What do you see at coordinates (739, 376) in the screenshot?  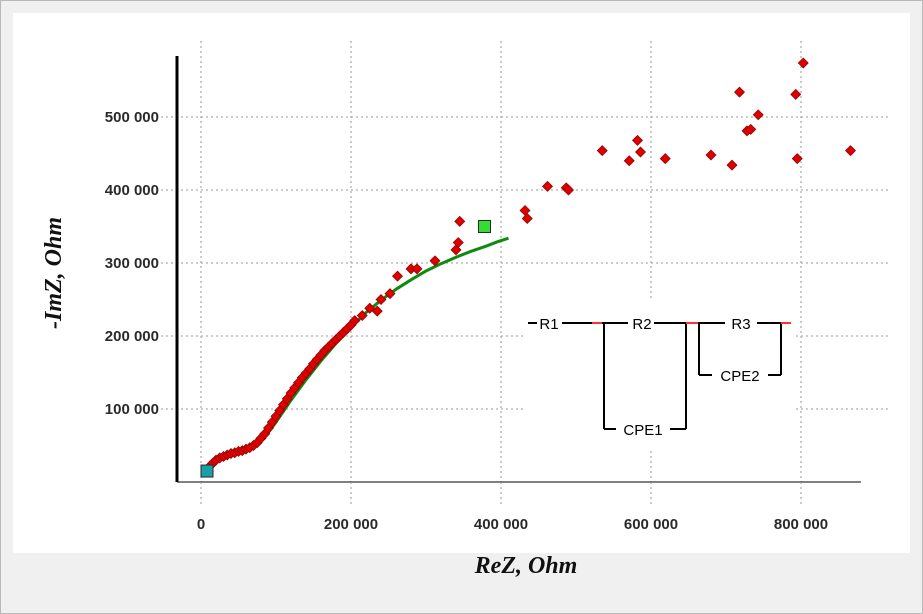 I see `cpe2-label: CPE2` at bounding box center [739, 376].